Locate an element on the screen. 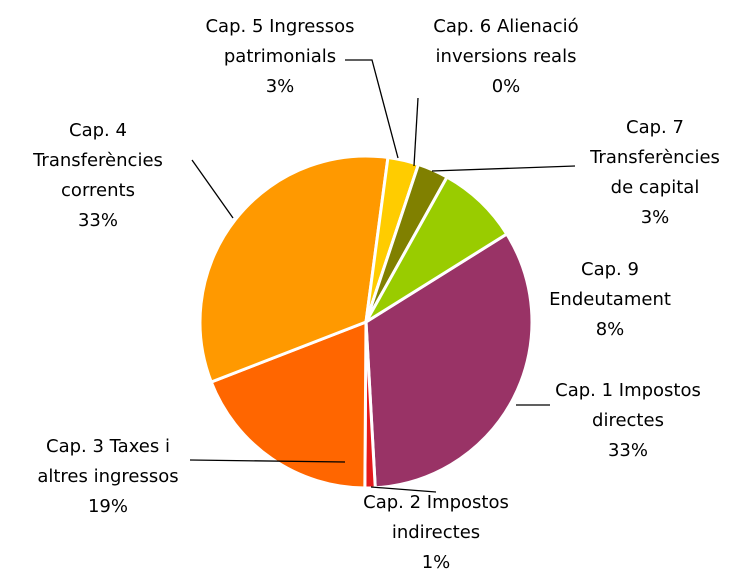 Image resolution: width=741 pixels, height=577 pixels. slice-label: Cap. 9 Endeutament 8% is located at coordinates (610, 300).